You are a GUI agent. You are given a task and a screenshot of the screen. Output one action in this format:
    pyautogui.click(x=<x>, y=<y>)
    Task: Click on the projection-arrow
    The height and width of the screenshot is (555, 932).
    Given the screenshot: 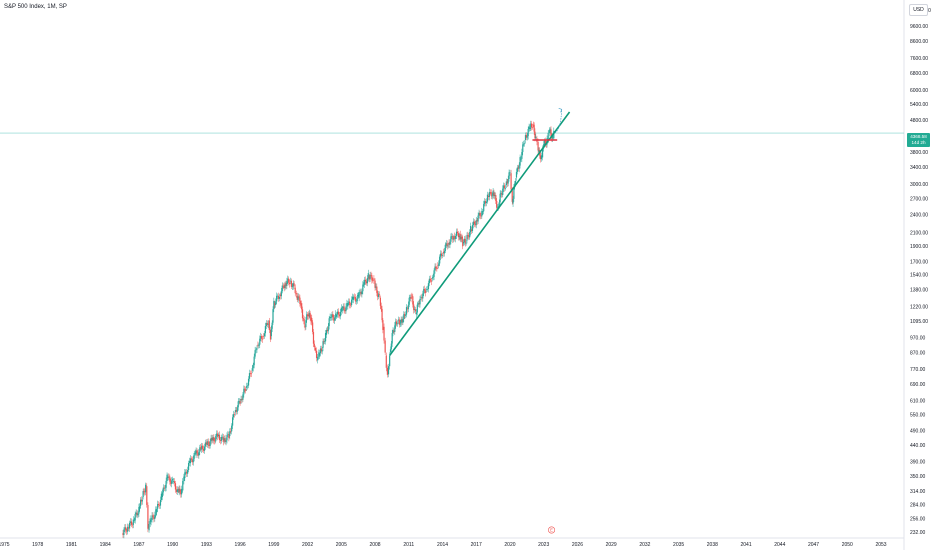 What is the action you would take?
    pyautogui.click(x=558, y=121)
    